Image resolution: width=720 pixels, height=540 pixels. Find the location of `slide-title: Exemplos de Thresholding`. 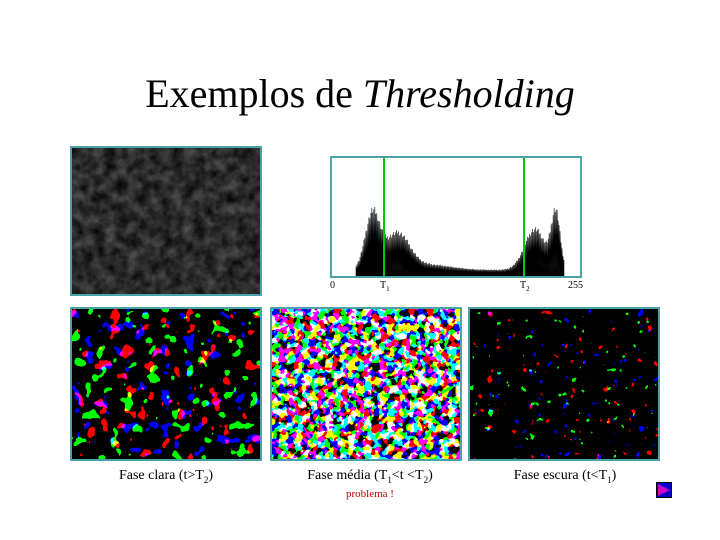

slide-title: Exemplos de Thresholding is located at coordinates (360, 93).